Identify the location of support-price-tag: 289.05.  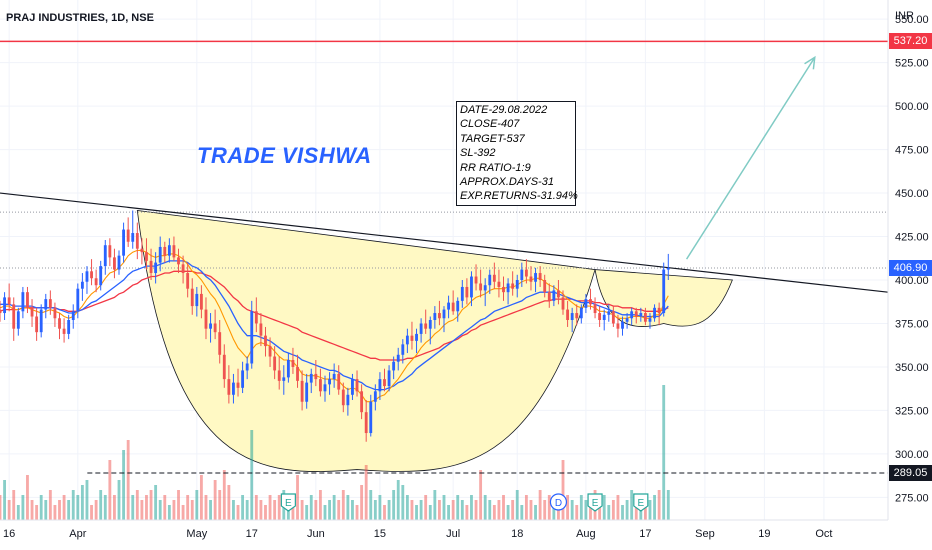
(910, 472).